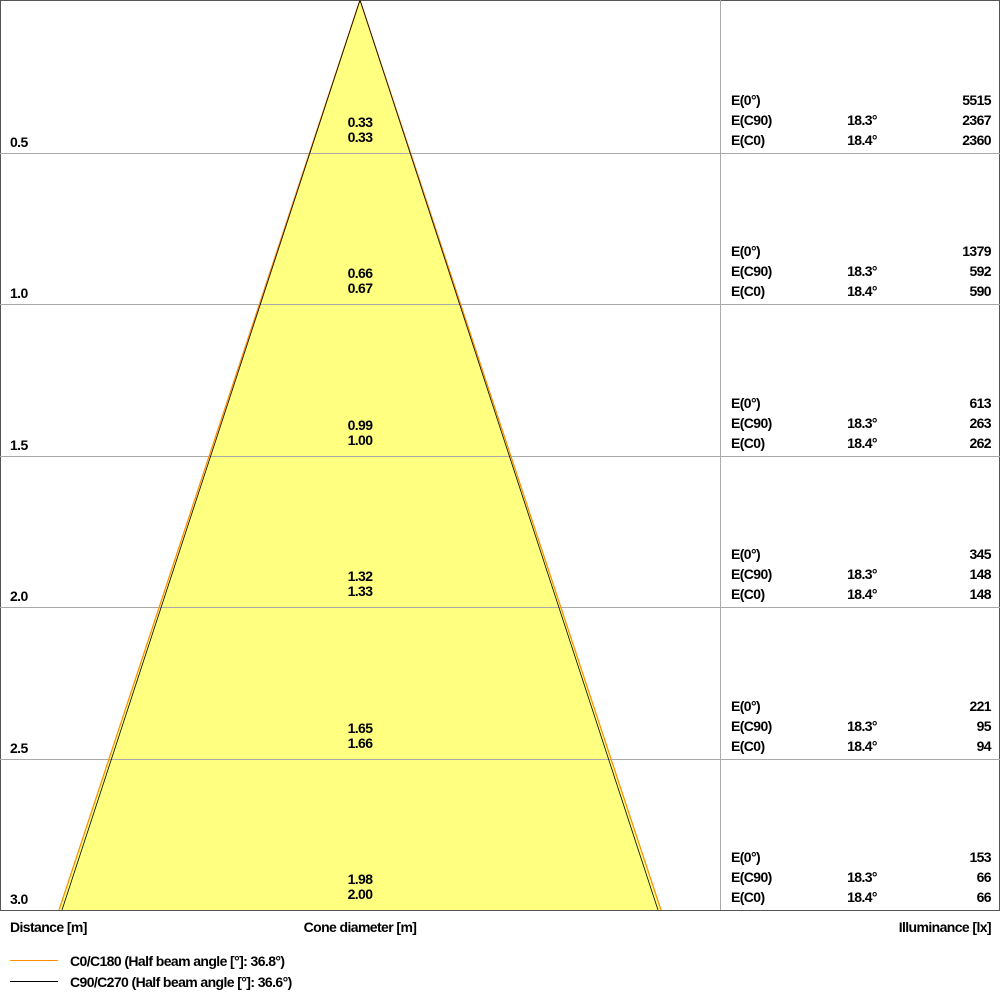 Image resolution: width=1000 pixels, height=1000 pixels. Describe the element at coordinates (980, 403) in the screenshot. I see `illuminance-e0: 613` at that location.